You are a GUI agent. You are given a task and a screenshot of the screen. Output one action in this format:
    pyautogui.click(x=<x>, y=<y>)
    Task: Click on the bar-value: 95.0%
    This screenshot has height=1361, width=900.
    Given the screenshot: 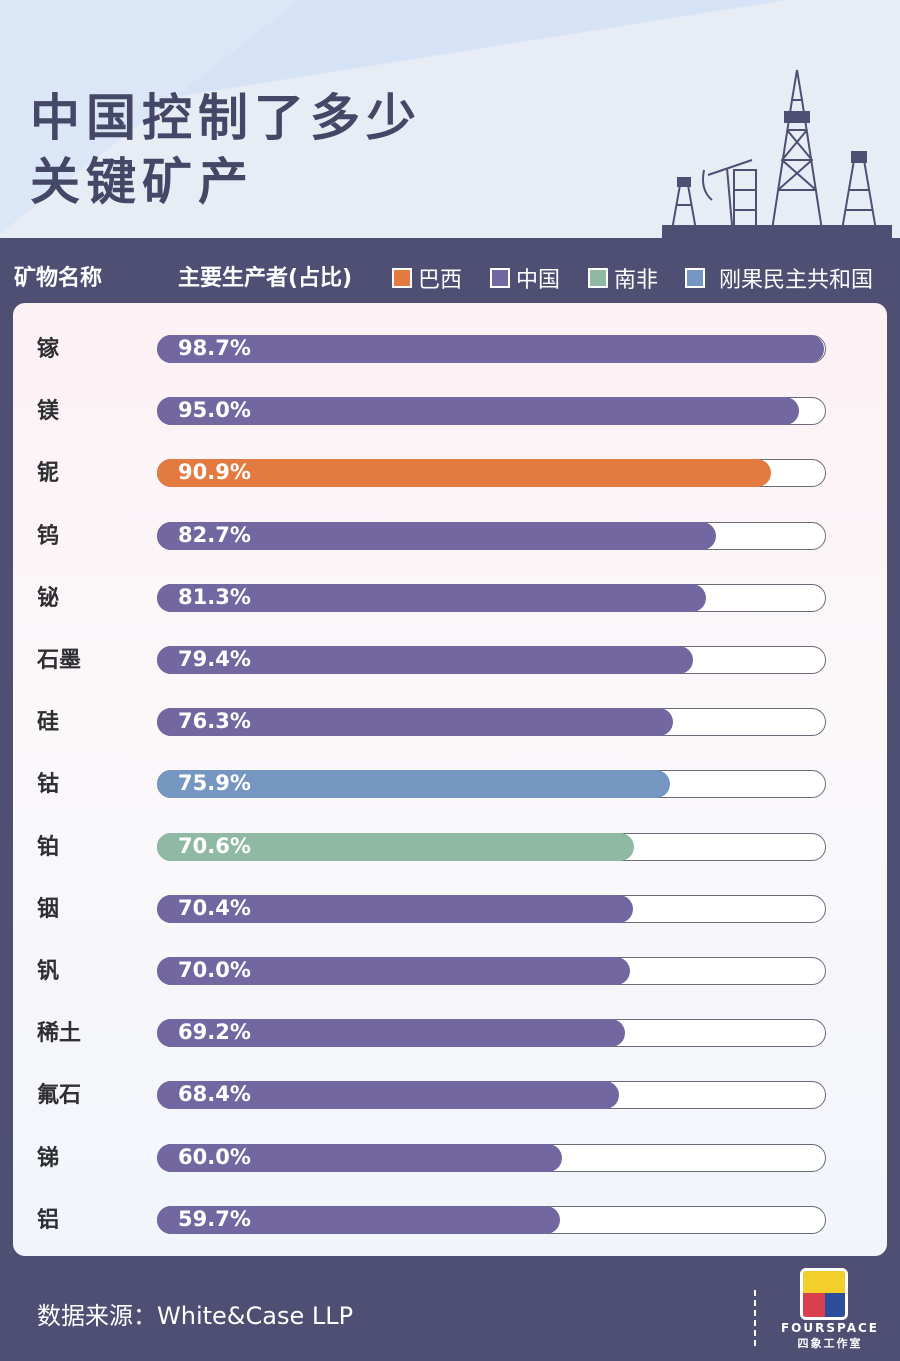 What is the action you would take?
    pyautogui.click(x=214, y=410)
    